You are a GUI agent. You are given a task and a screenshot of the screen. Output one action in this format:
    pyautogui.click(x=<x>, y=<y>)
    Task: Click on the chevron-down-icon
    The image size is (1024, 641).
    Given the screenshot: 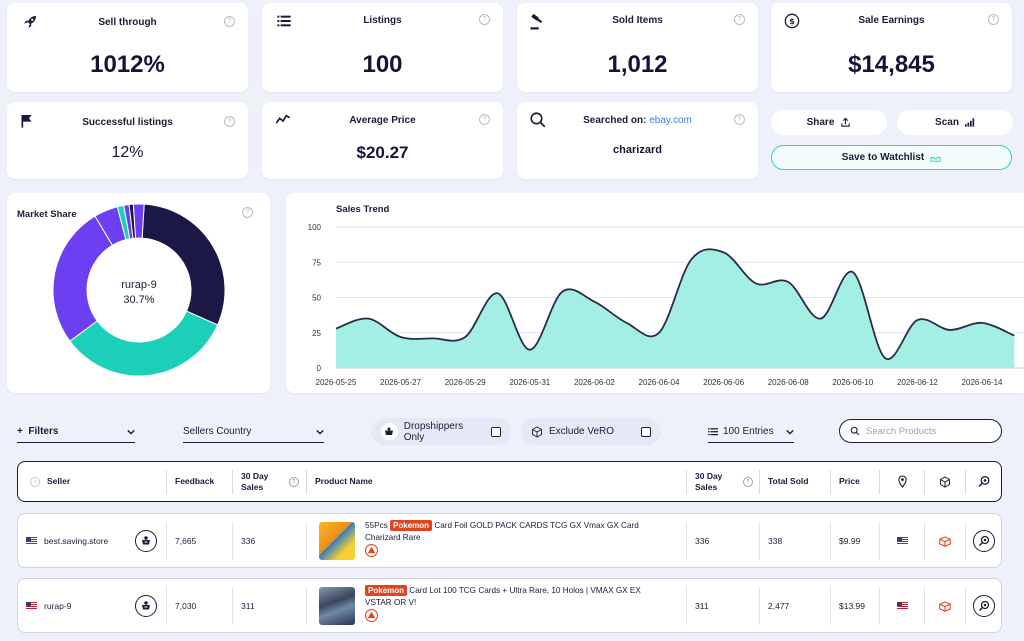 What is the action you would take?
    pyautogui.click(x=320, y=432)
    